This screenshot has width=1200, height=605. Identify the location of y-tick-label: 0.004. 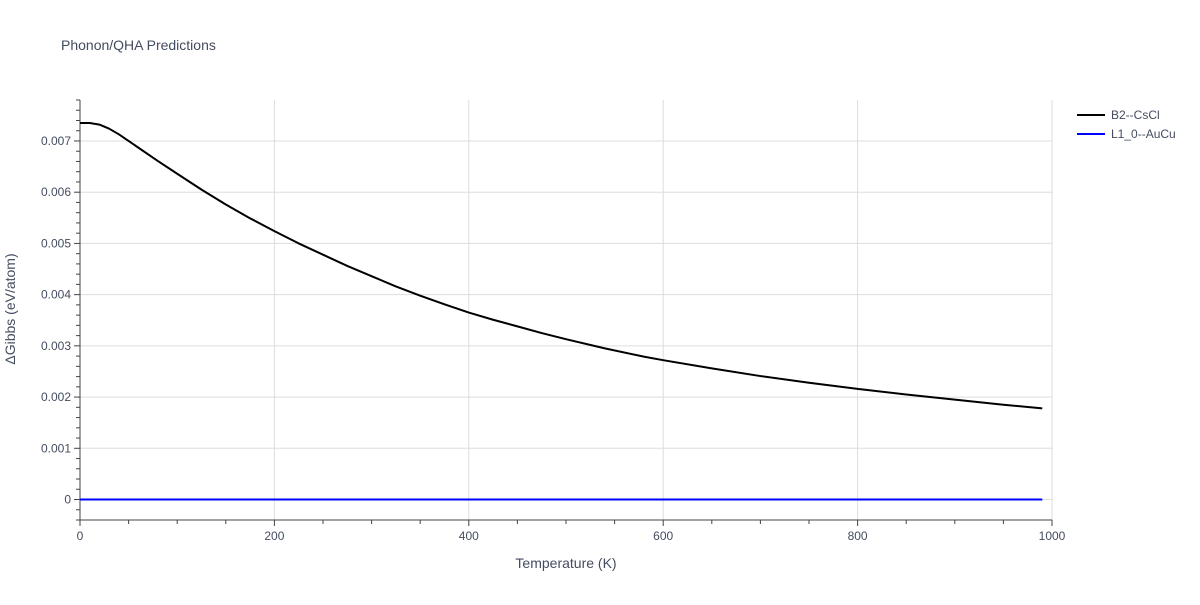
(56, 295).